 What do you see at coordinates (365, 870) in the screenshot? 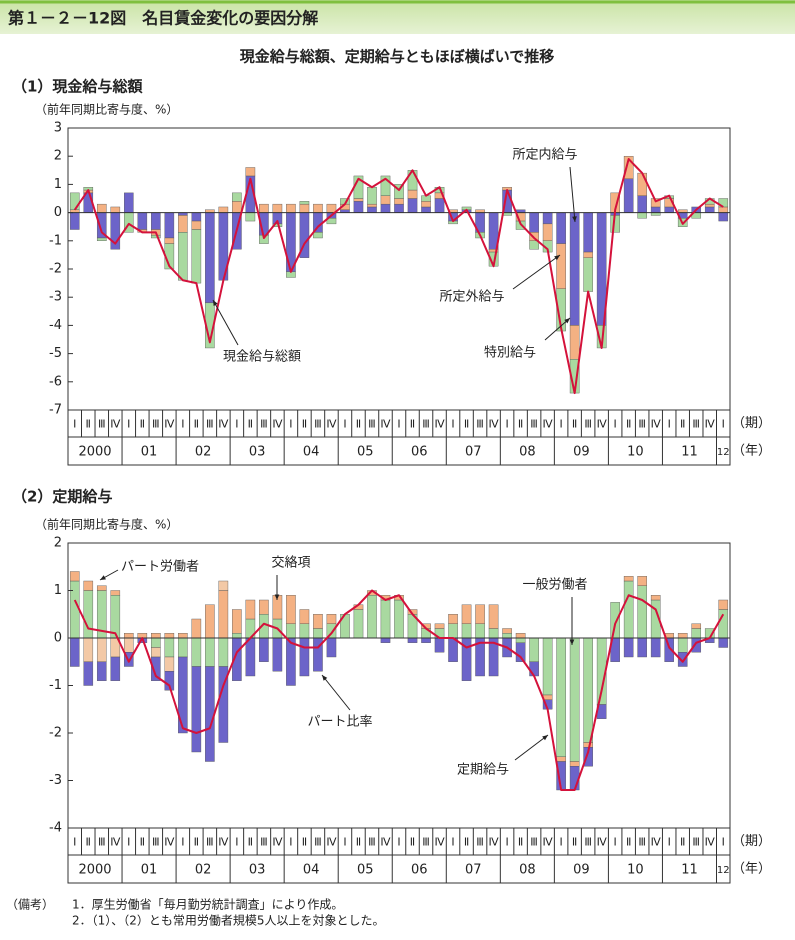
I see `year-label: 05` at bounding box center [365, 870].